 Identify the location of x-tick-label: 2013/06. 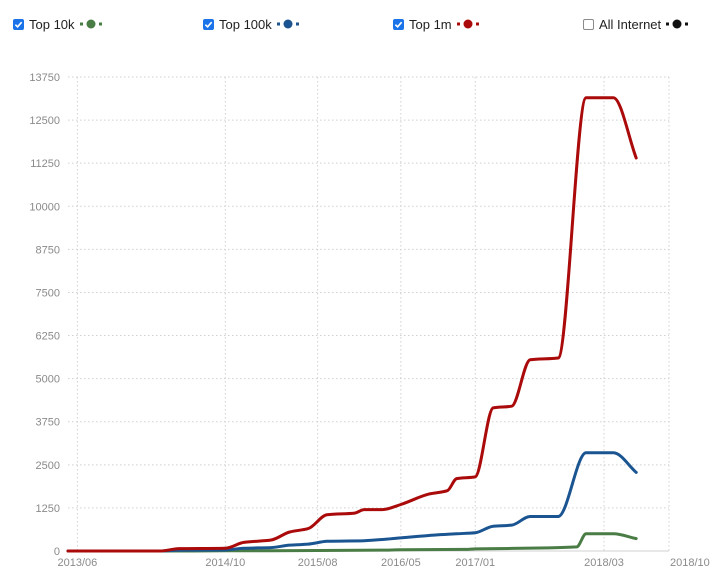
(78, 563).